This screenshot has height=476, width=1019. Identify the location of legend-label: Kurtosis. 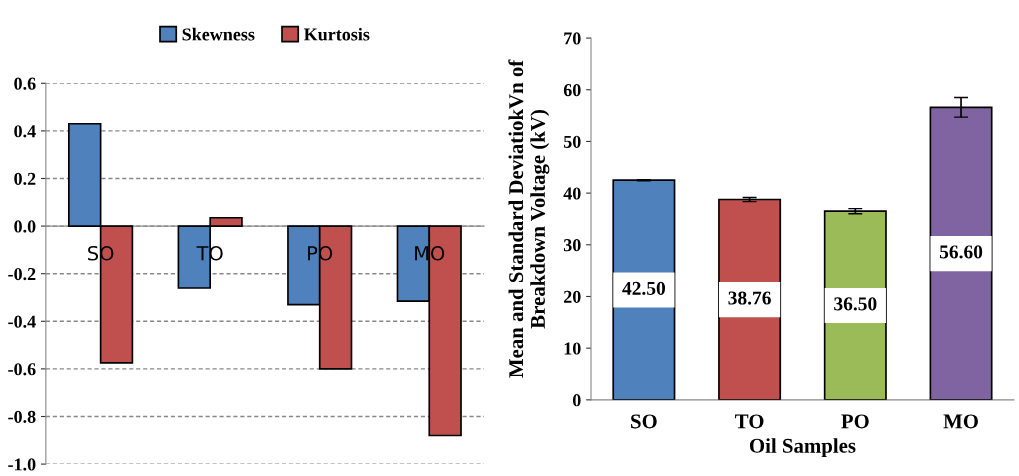
(336, 34).